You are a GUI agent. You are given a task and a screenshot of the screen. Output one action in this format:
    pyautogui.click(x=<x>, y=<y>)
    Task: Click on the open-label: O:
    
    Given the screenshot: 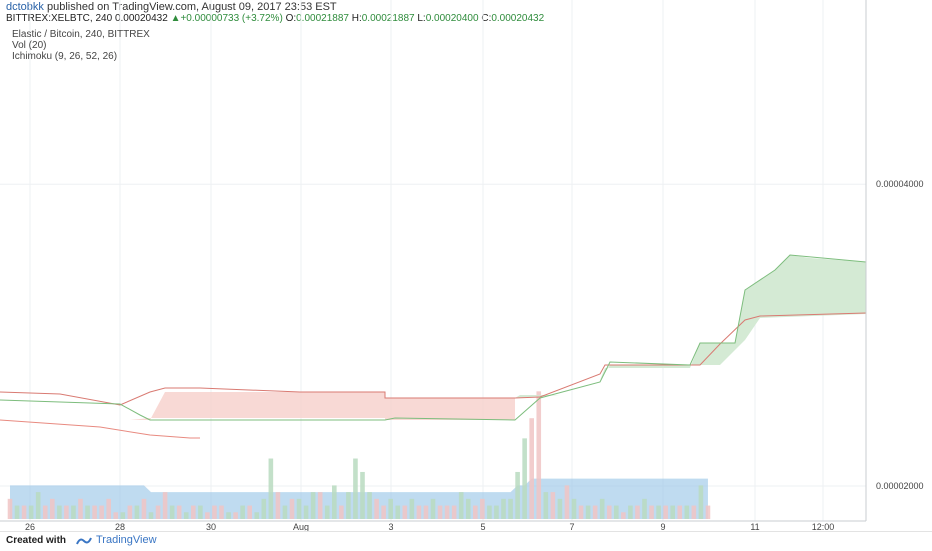 What is the action you would take?
    pyautogui.click(x=291, y=18)
    